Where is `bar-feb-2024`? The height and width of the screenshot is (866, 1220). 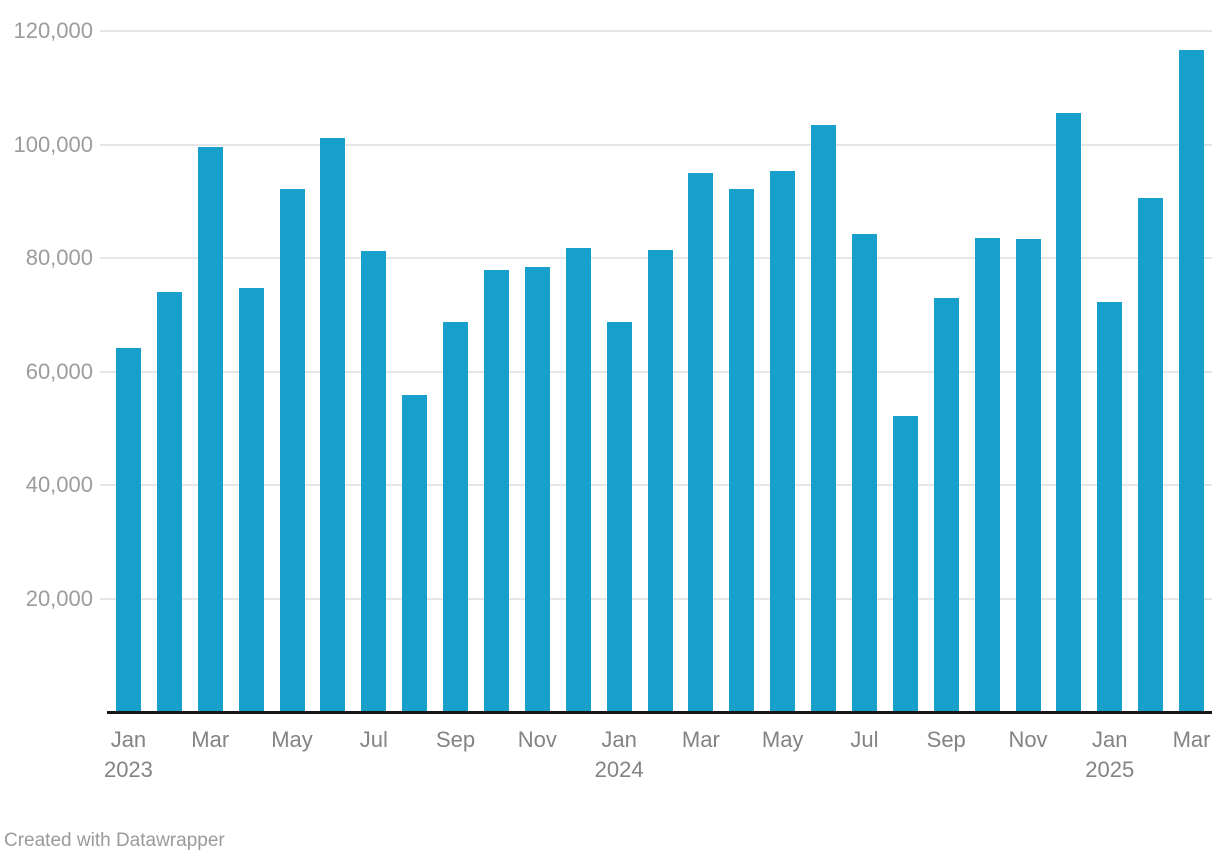 bar-feb-2024 is located at coordinates (660, 481).